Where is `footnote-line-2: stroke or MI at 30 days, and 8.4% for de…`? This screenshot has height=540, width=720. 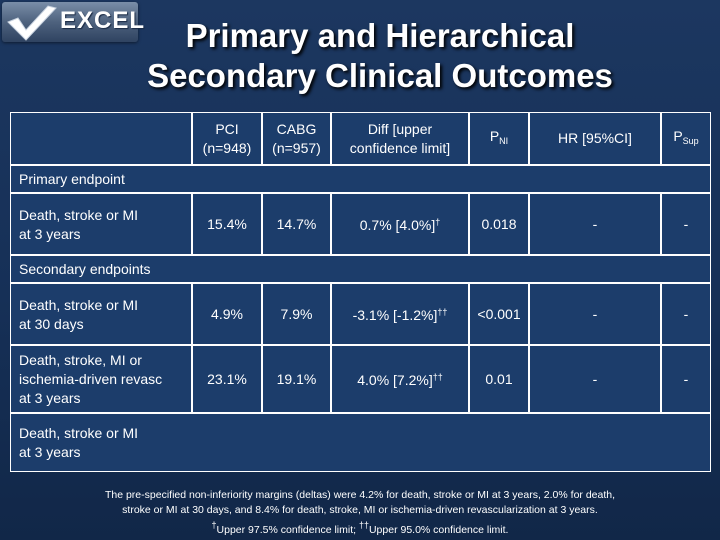 footnote-line-2: stroke or MI at 30 days, and 8.4% for de… is located at coordinates (360, 510).